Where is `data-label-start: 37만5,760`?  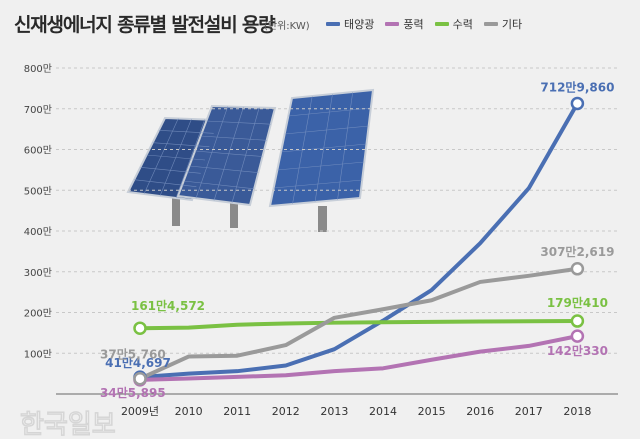 data-label-start: 37만5,760 is located at coordinates (133, 354).